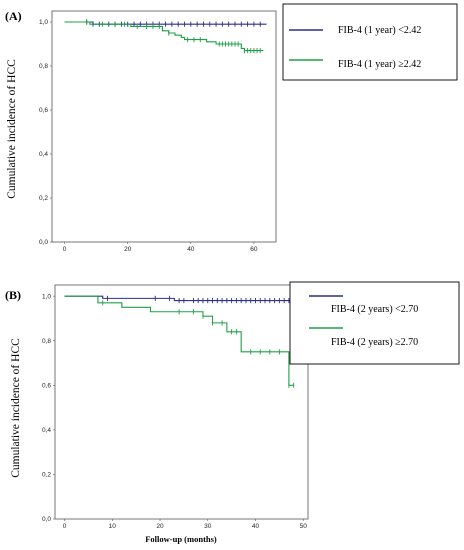 This screenshot has height=550, width=464. What do you see at coordinates (208, 526) in the screenshot?
I see `x-tick-label: 30` at bounding box center [208, 526].